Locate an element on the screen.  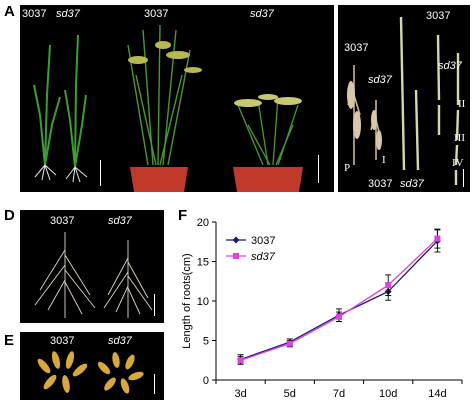
panel-label-a: A is located at coordinates (9, 11).